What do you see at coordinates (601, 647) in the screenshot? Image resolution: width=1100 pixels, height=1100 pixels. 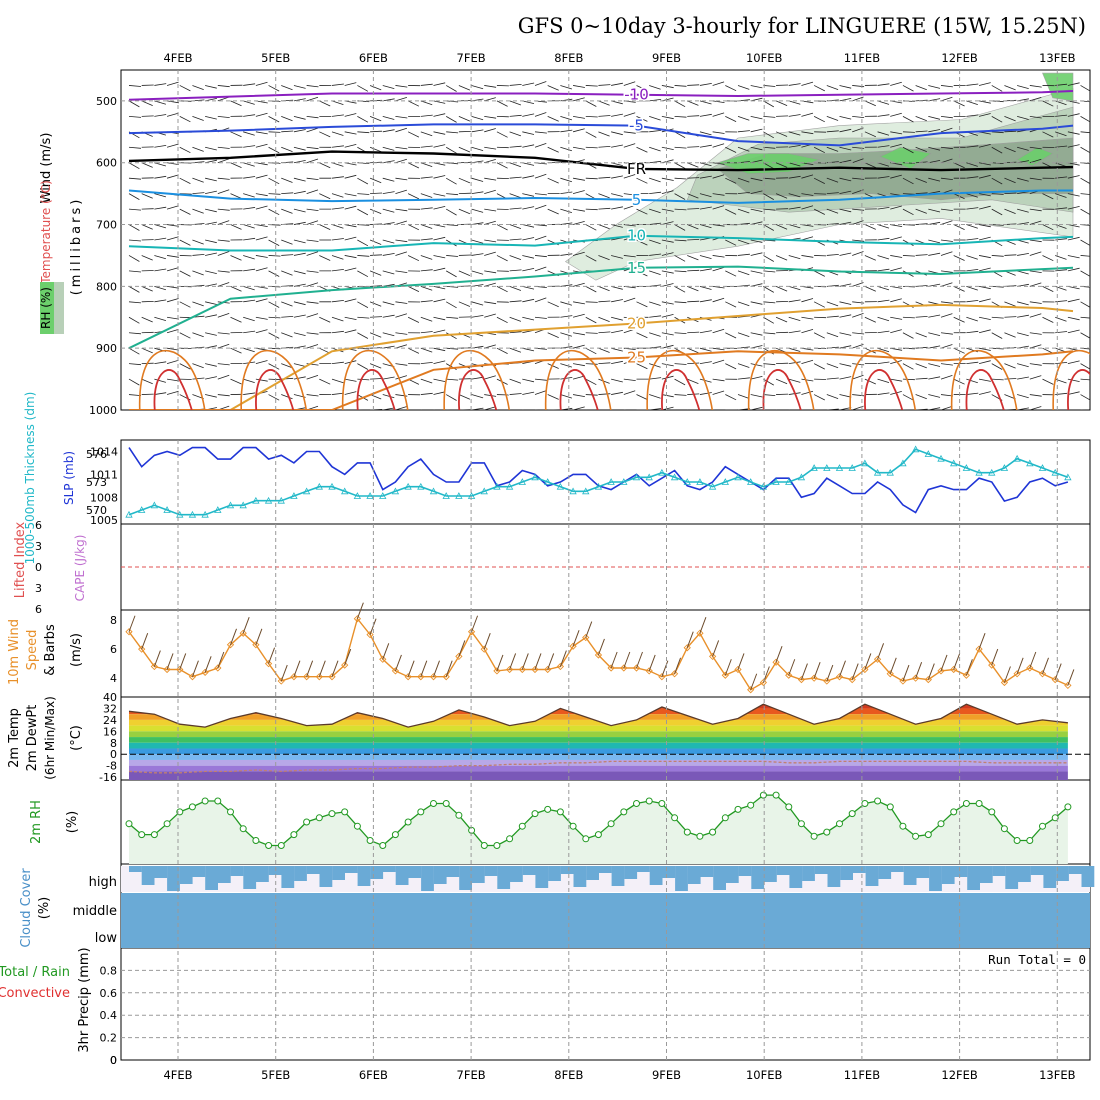 I see `wind10-barb` at bounding box center [601, 647].